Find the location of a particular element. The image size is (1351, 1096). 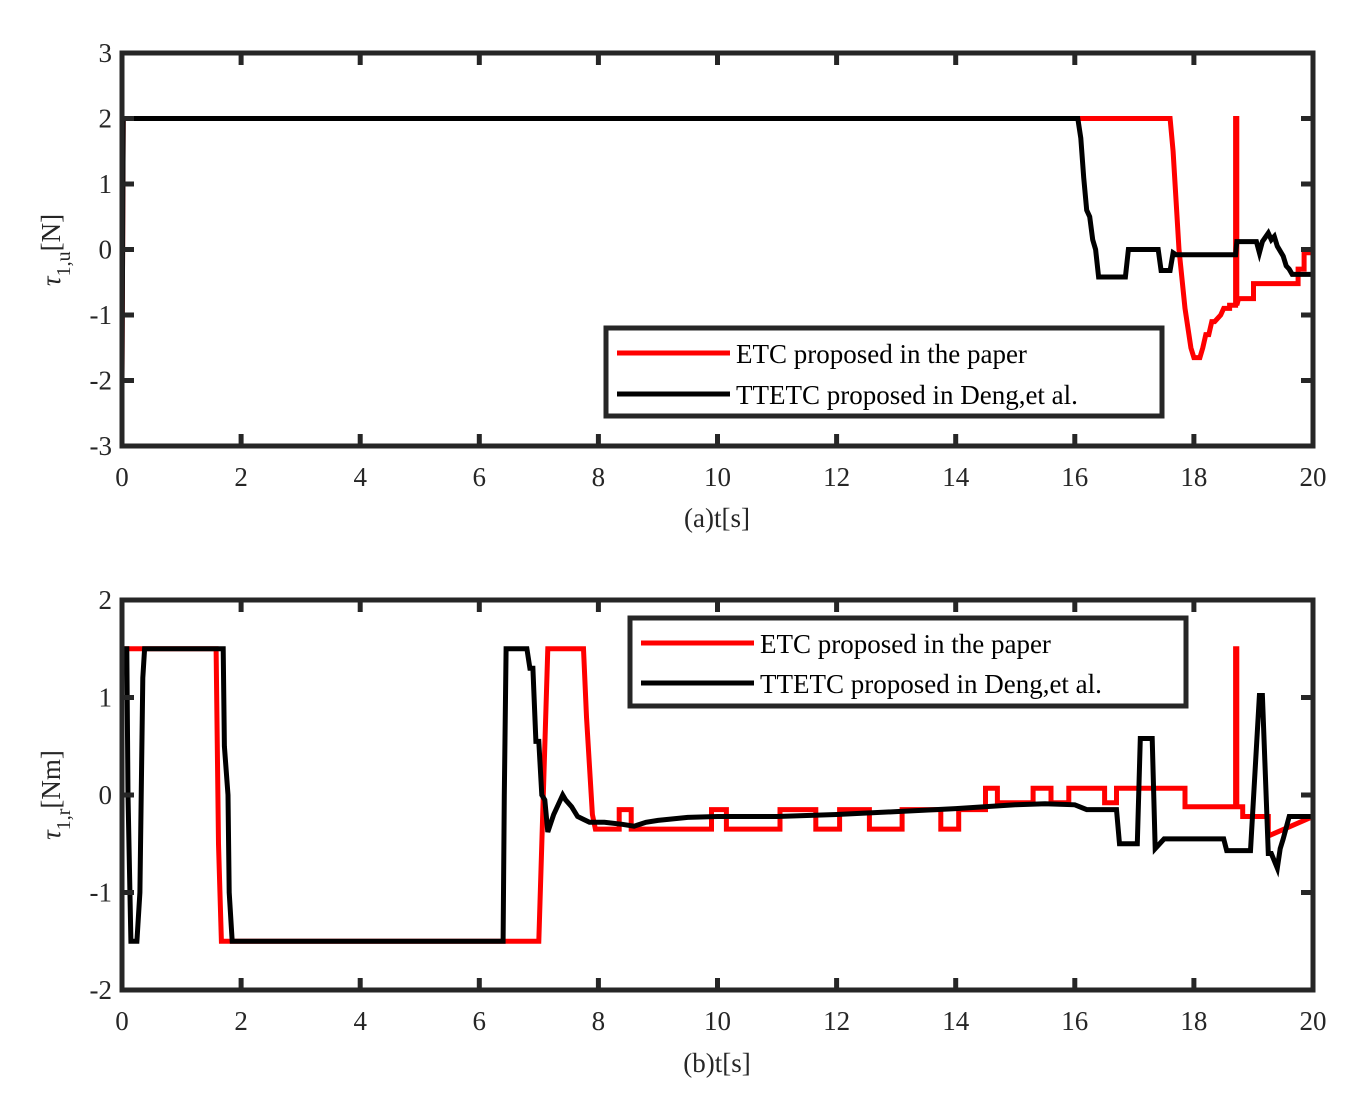

y-axis-label-b: τ1,r[Nm] is located at coordinates (55, 795).